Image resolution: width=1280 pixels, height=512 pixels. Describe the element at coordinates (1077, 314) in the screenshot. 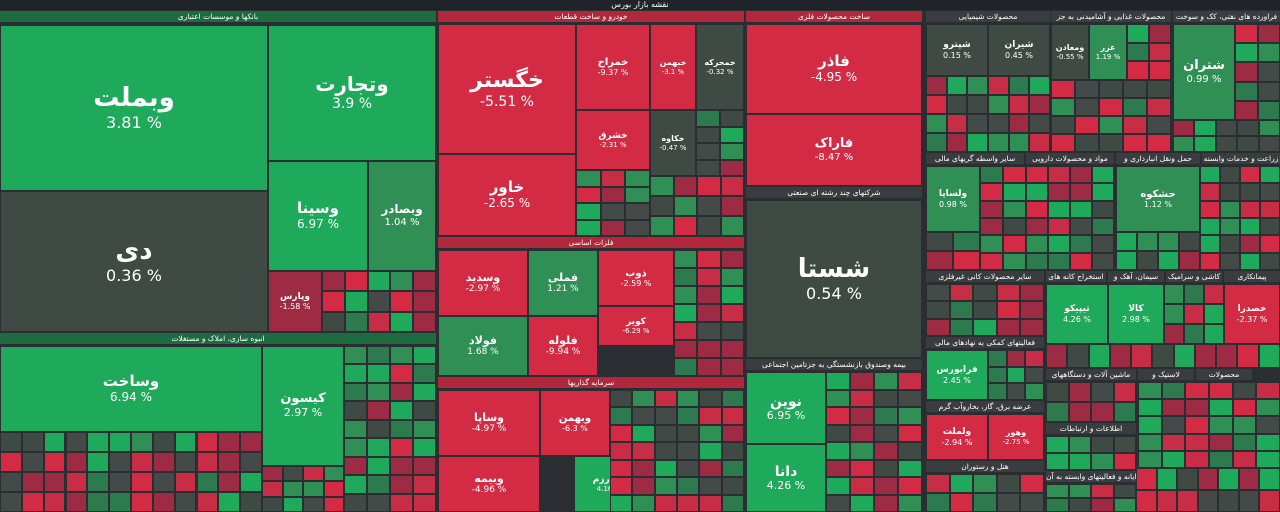

I see `tile-36: تیپیکو 4.26 %` at that location.